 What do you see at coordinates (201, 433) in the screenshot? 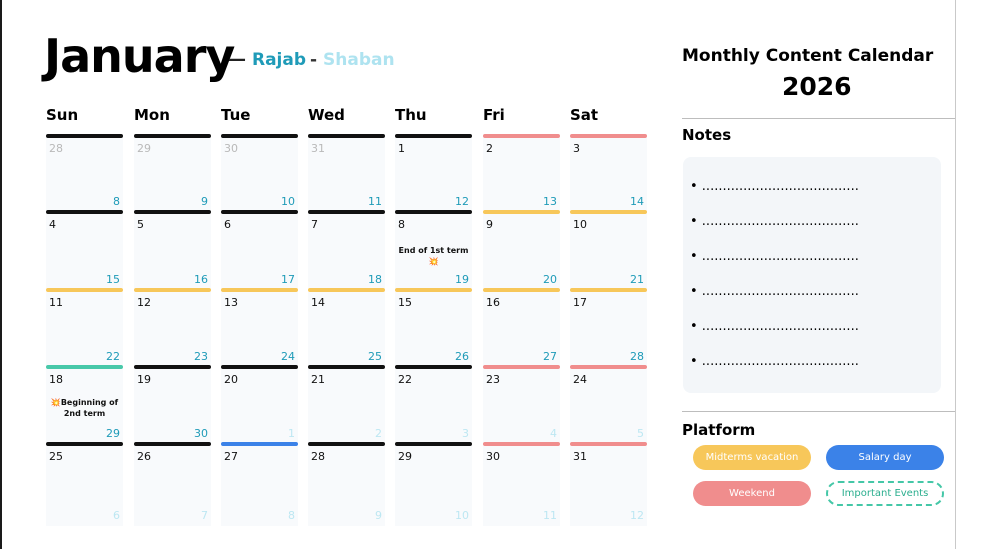
I see `hijri-day-number: 30` at bounding box center [201, 433].